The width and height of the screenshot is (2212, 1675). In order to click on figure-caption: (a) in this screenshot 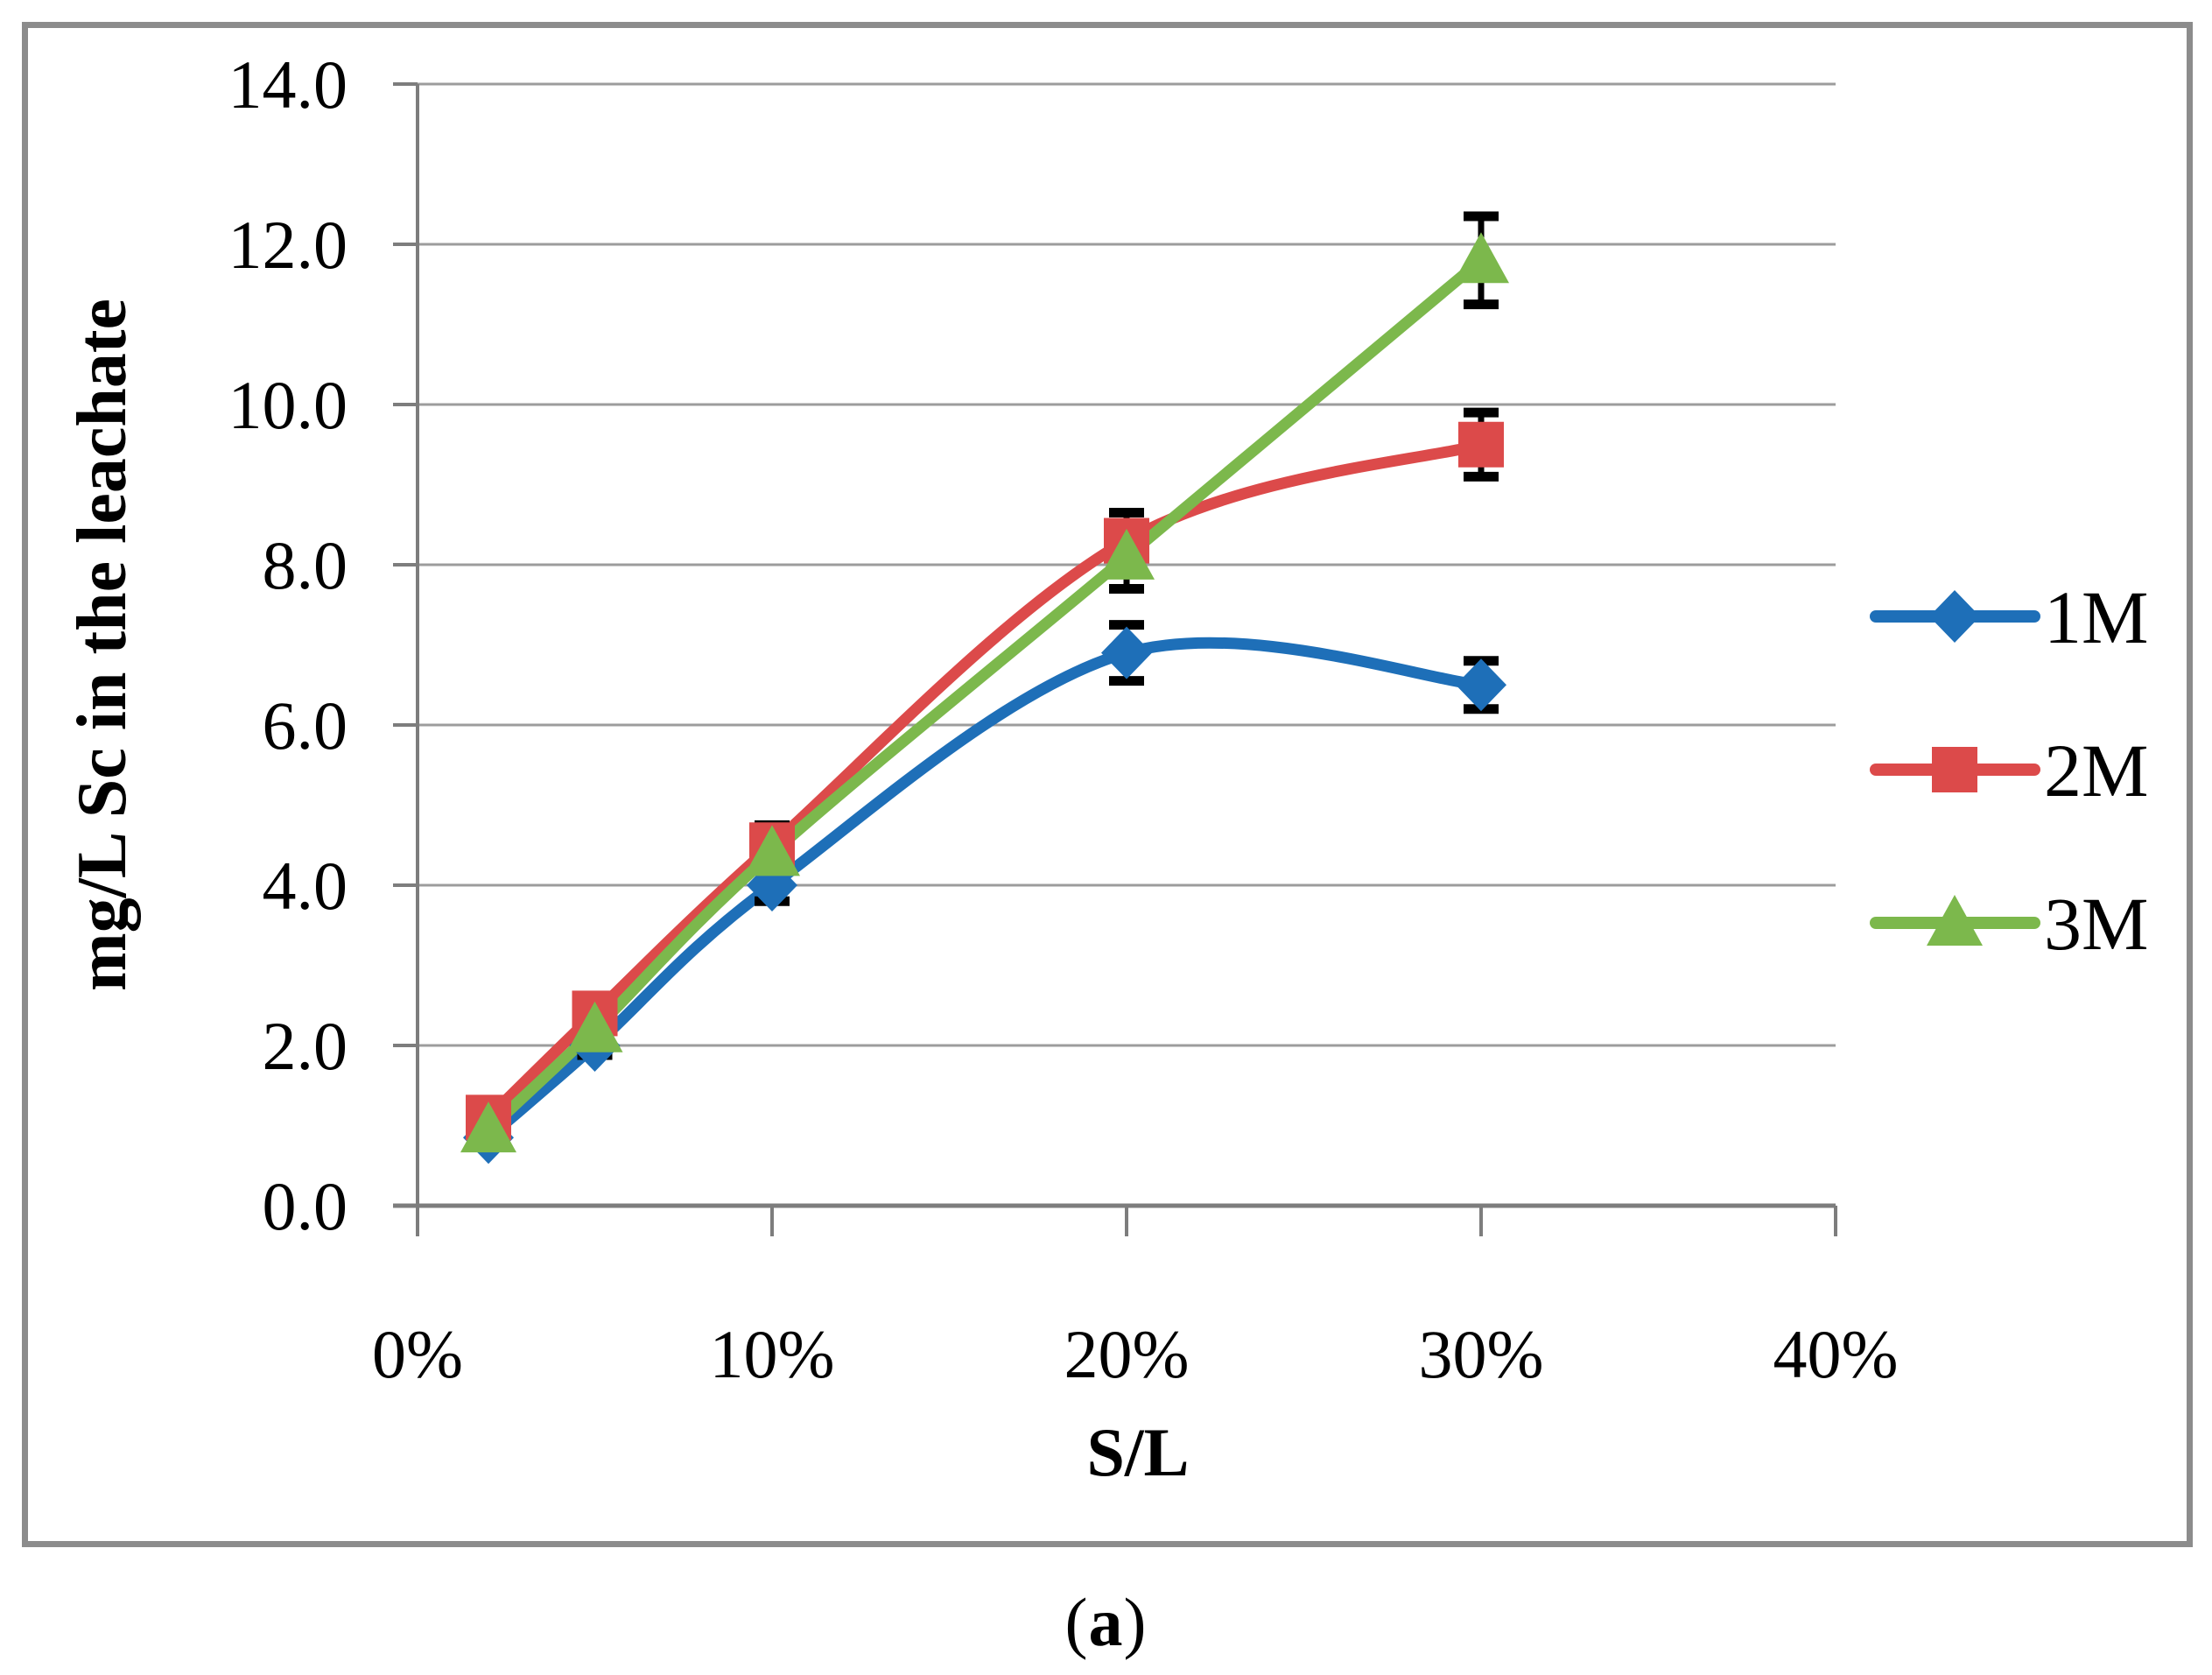, I will do `click(1106, 1622)`.